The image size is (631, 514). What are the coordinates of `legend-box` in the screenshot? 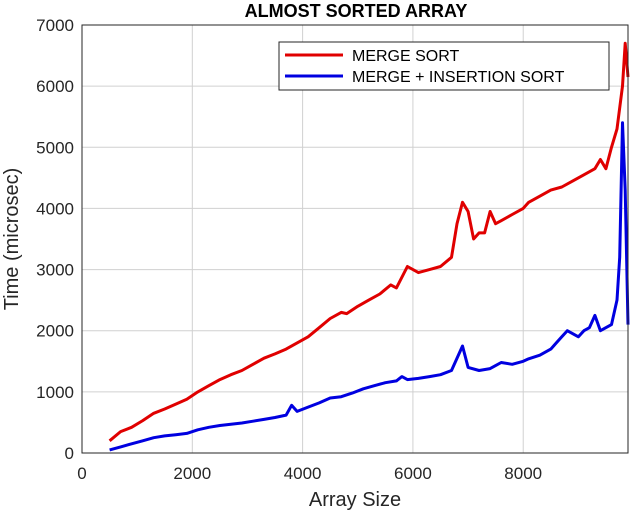 It's located at (444, 66).